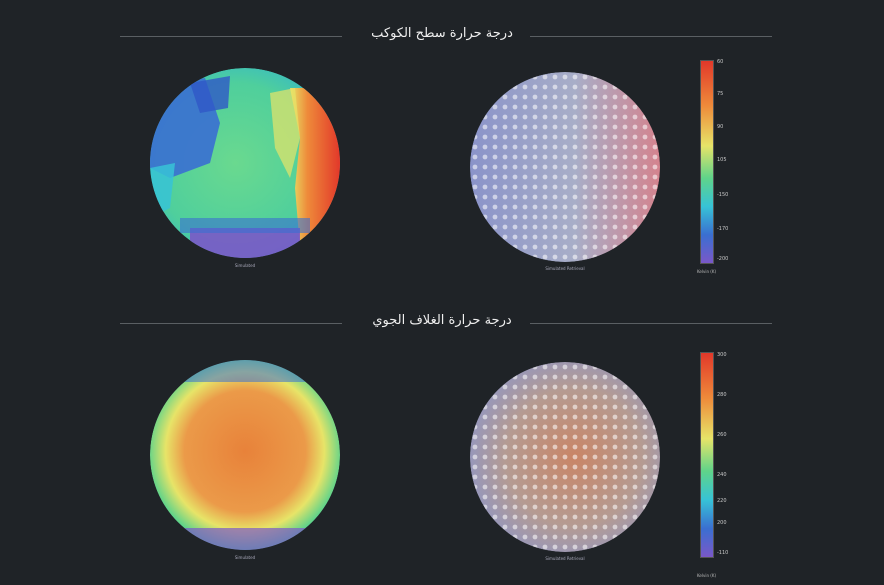  What do you see at coordinates (707, 575) in the screenshot?
I see `atmosphere-scale-unit: Kelvin (K)` at bounding box center [707, 575].